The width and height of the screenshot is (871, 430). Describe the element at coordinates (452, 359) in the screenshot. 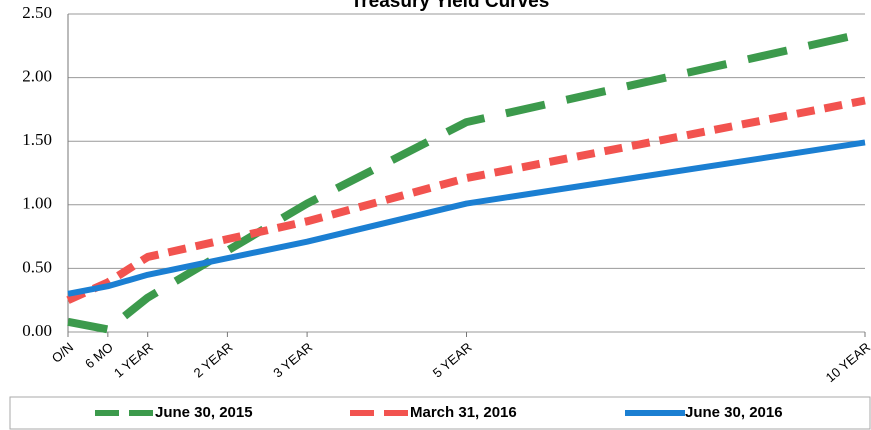

I see `x-tick-label: 5 YEAR` at that location.